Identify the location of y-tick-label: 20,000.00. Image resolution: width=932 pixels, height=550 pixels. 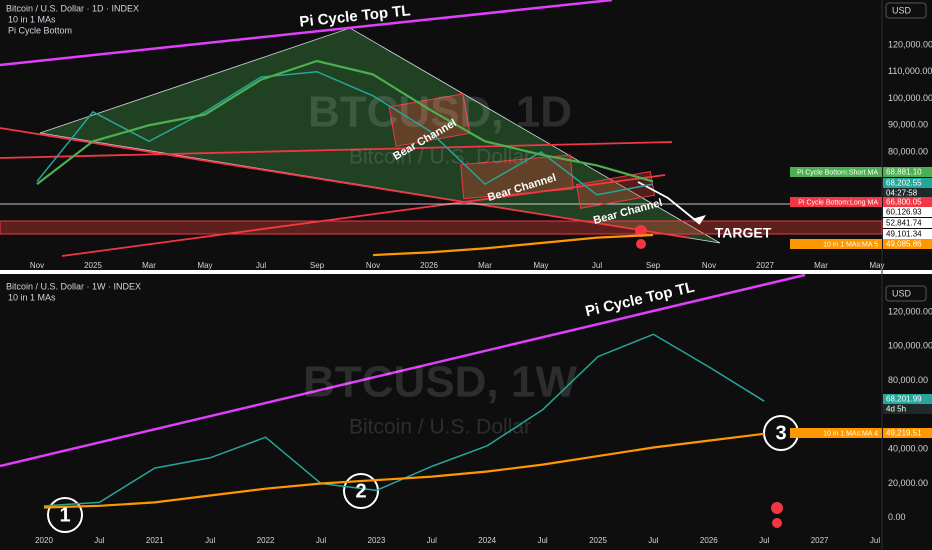
(908, 483).